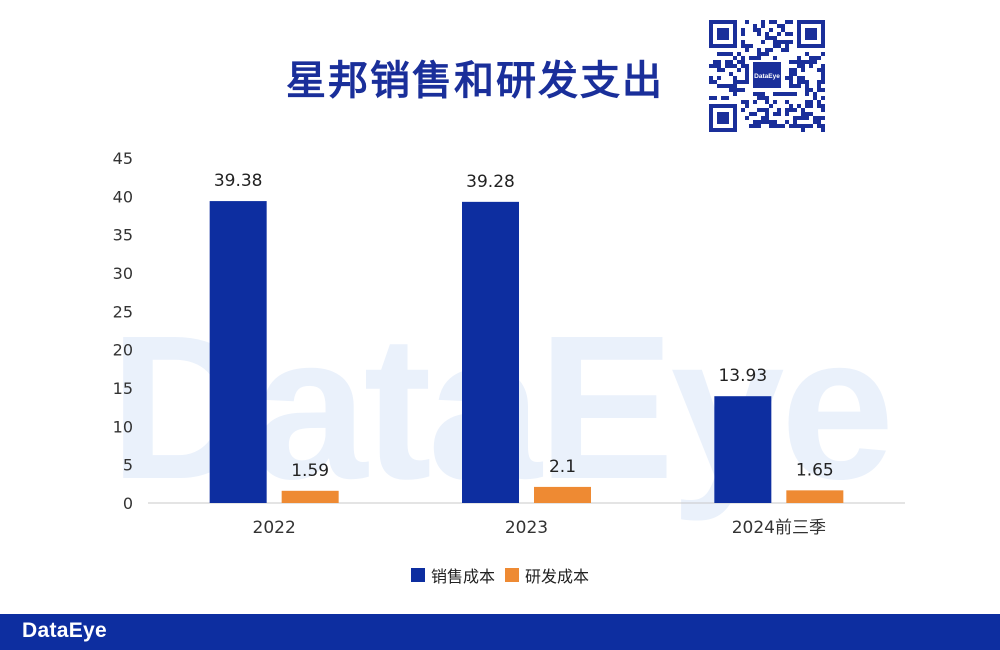  What do you see at coordinates (490, 182) in the screenshot?
I see `bar-value-label: 39.28` at bounding box center [490, 182].